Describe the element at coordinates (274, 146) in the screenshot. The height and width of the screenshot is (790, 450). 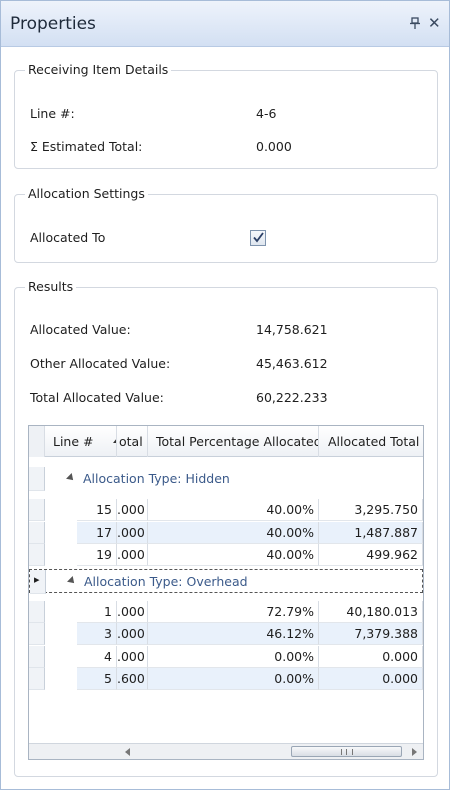
I see `estimated-total-value: 0.000` at that location.